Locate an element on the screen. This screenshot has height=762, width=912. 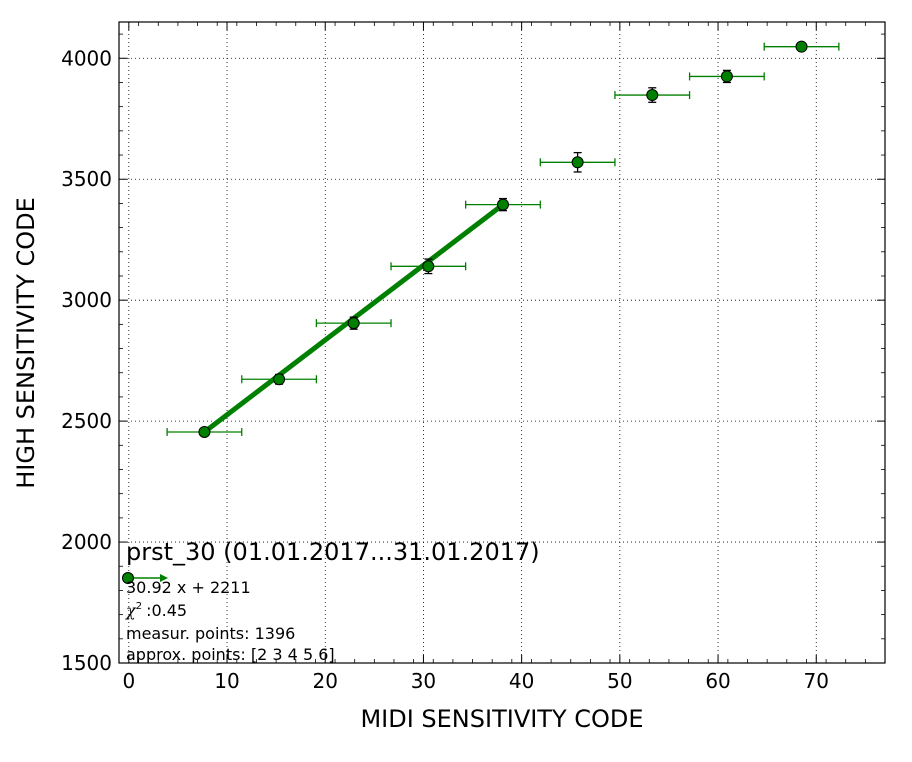
y-tick-label: 4000 is located at coordinates (86, 58).